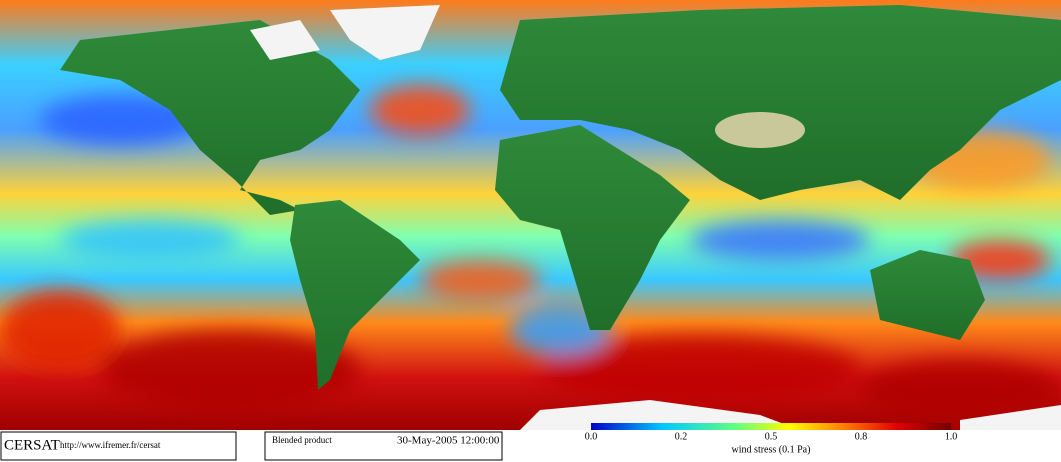 The height and width of the screenshot is (462, 1061). Describe the element at coordinates (951, 436) in the screenshot. I see `colorbar-tick-label: 1.0` at that location.